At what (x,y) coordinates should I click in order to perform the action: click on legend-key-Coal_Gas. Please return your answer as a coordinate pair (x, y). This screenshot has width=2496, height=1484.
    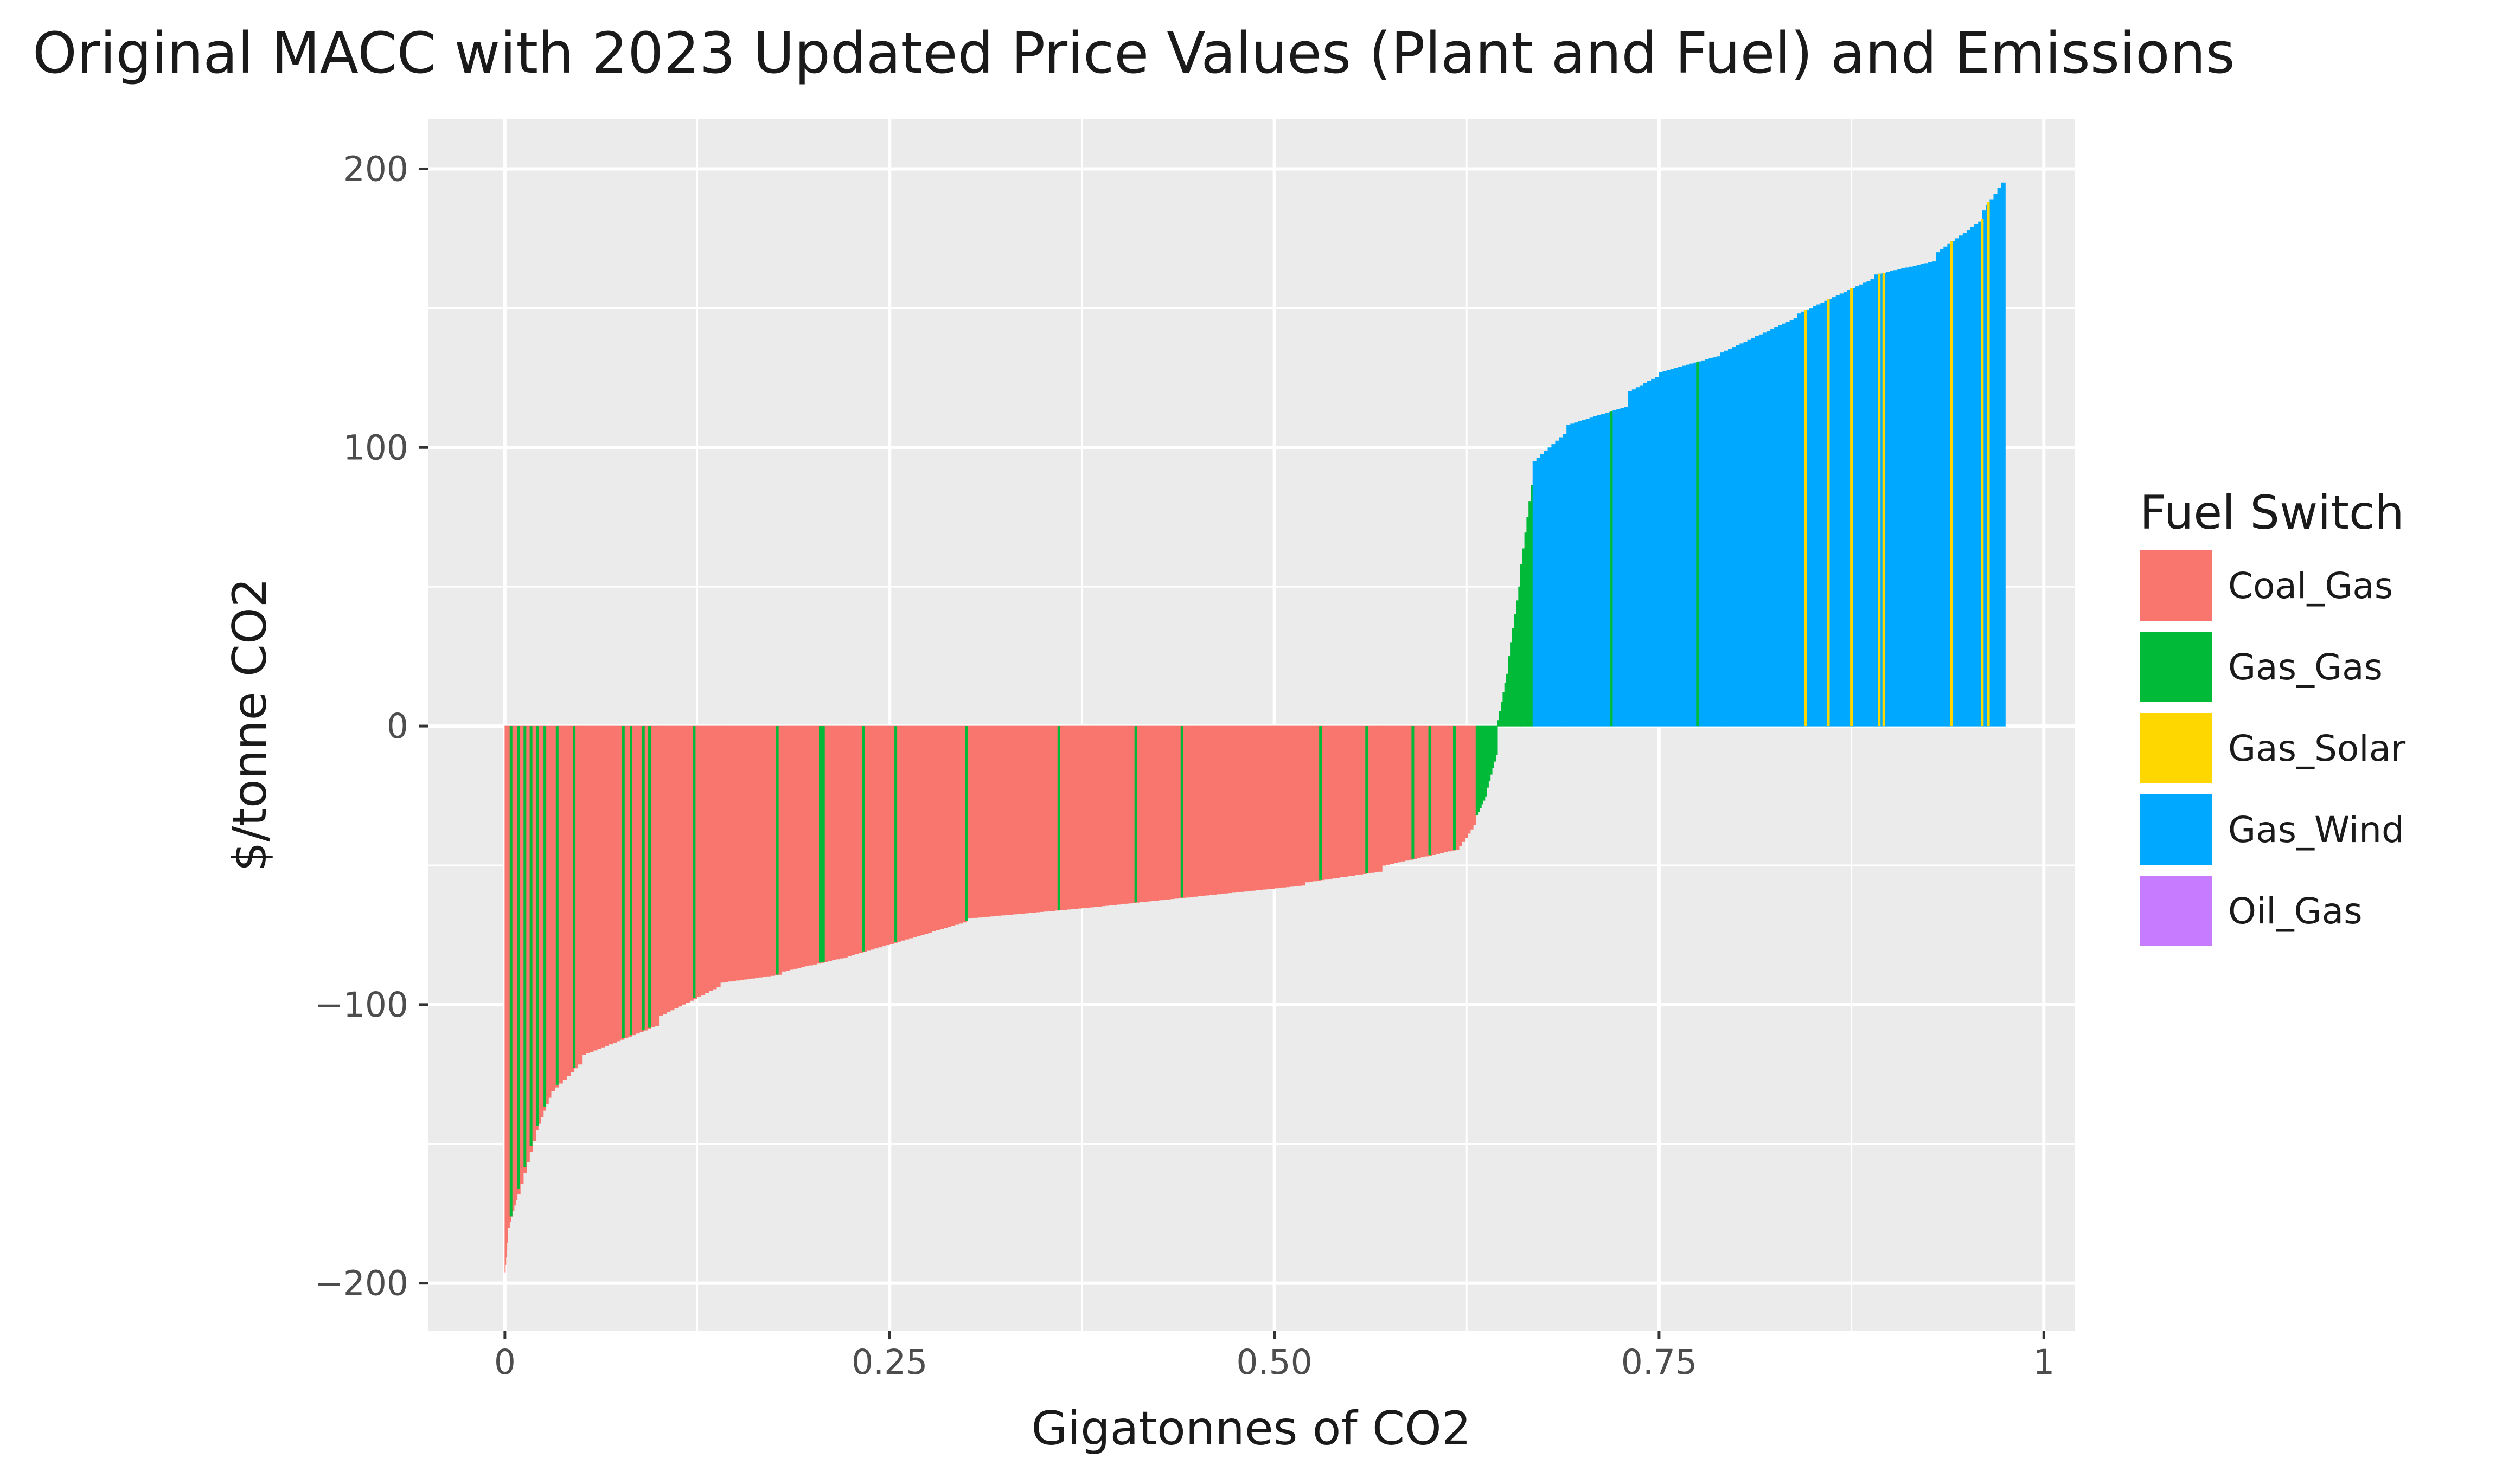
    Looking at the image, I should click on (2176, 585).